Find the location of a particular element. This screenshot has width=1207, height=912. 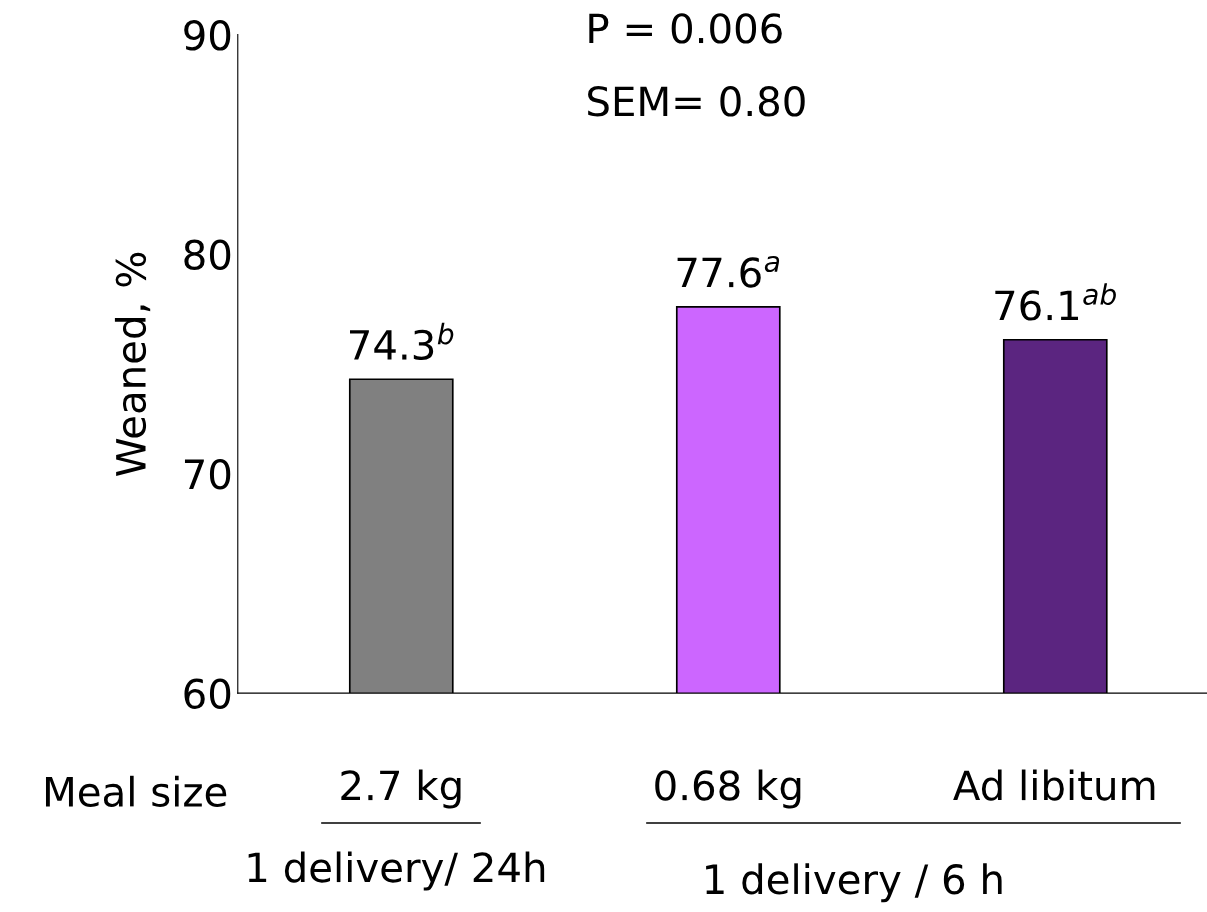

annotation: P = 0.006 is located at coordinates (685, 28).